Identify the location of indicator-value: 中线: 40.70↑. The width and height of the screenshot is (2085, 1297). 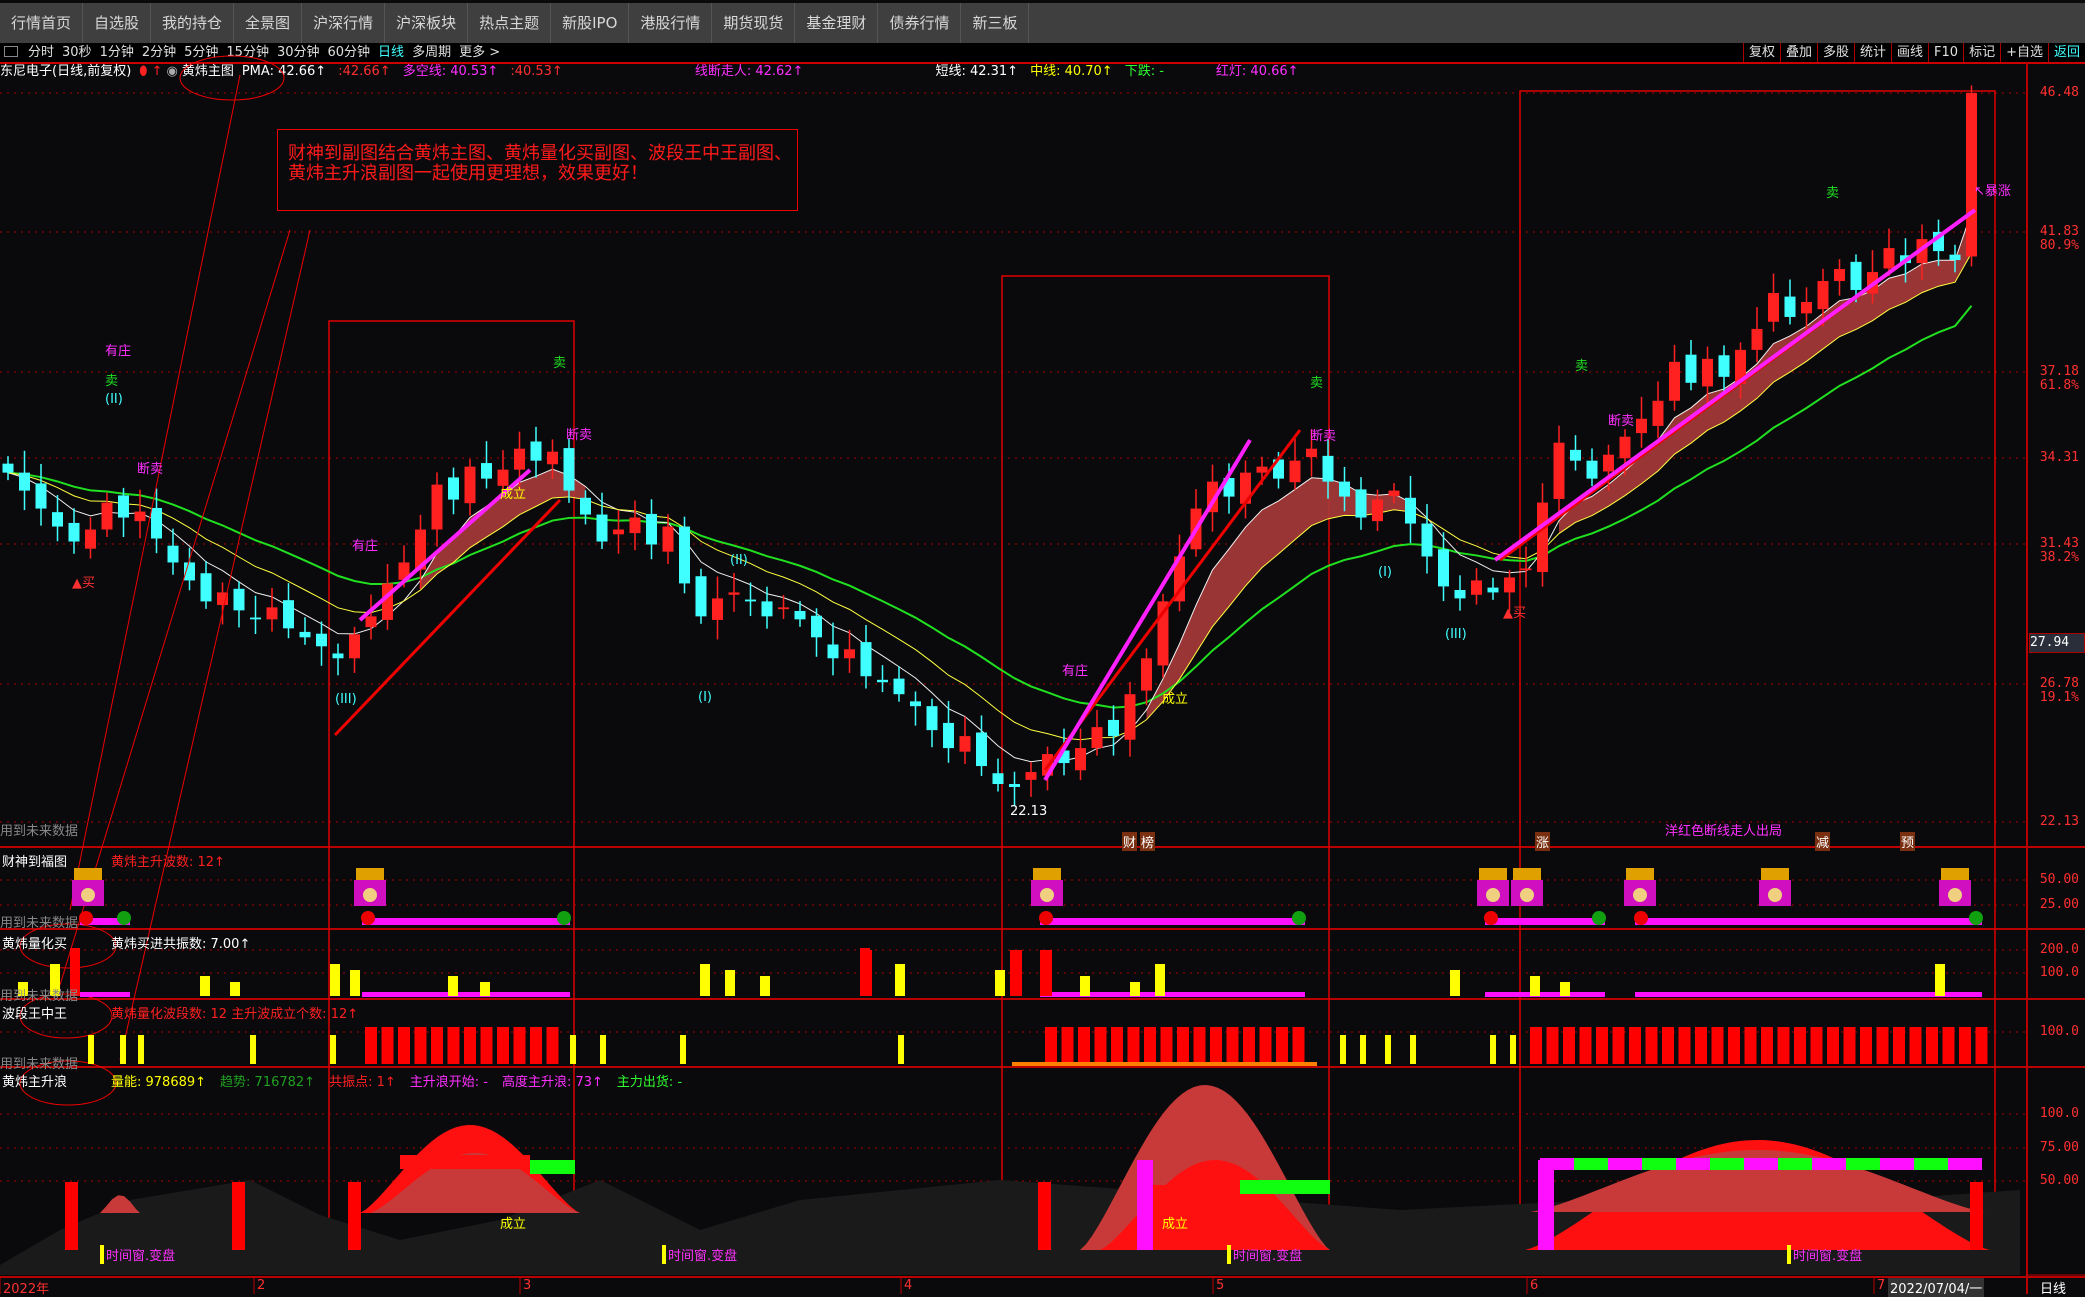
(1071, 71).